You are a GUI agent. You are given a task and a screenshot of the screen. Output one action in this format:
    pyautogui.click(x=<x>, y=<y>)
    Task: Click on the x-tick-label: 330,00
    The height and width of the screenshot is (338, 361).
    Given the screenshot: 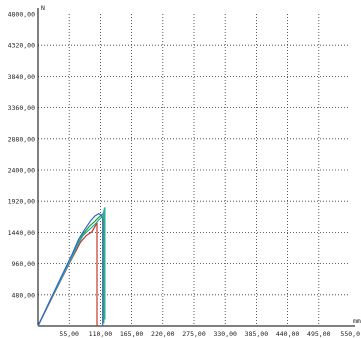 What is the action you would take?
    pyautogui.click(x=225, y=334)
    